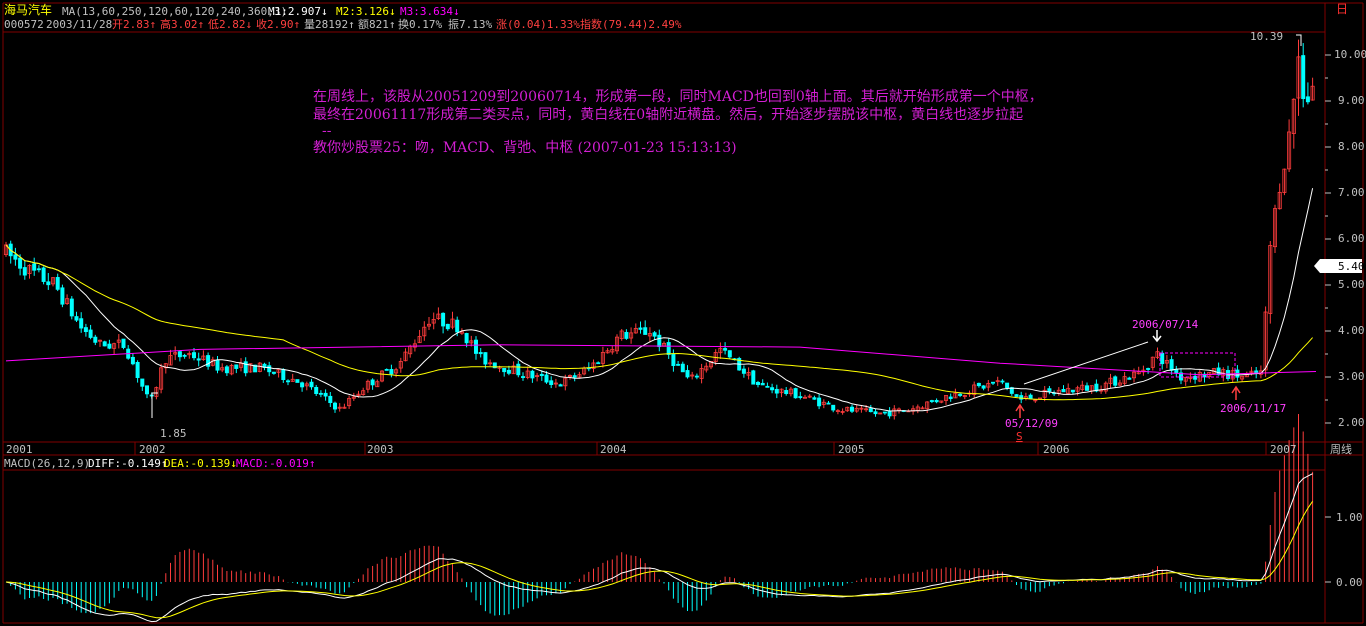 The image size is (1366, 626). I want to click on year-label-2007: 2007, so click(1283, 449).